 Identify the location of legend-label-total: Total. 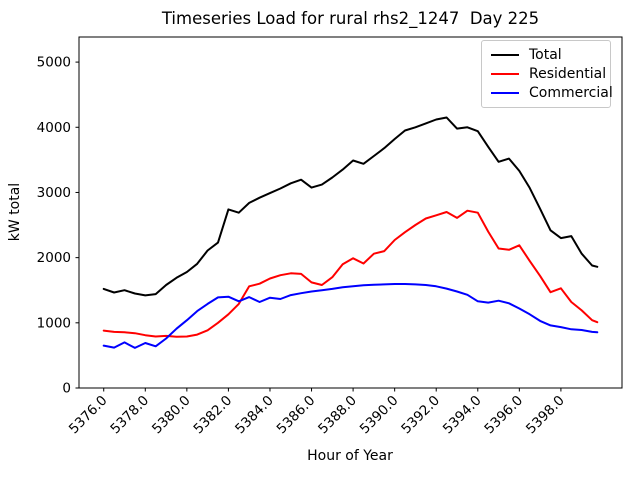
(545, 55).